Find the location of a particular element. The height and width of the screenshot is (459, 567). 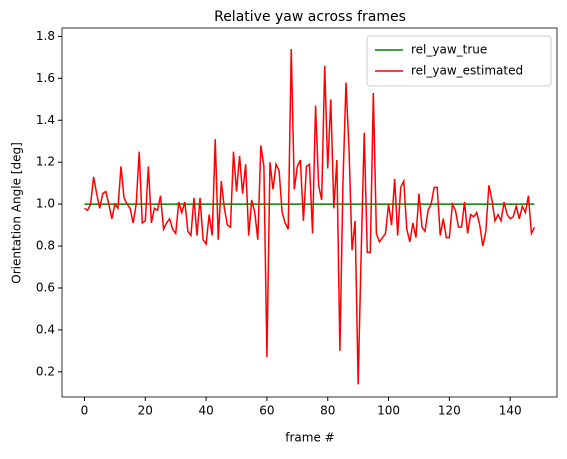

x-tick-label: 100 is located at coordinates (388, 411).